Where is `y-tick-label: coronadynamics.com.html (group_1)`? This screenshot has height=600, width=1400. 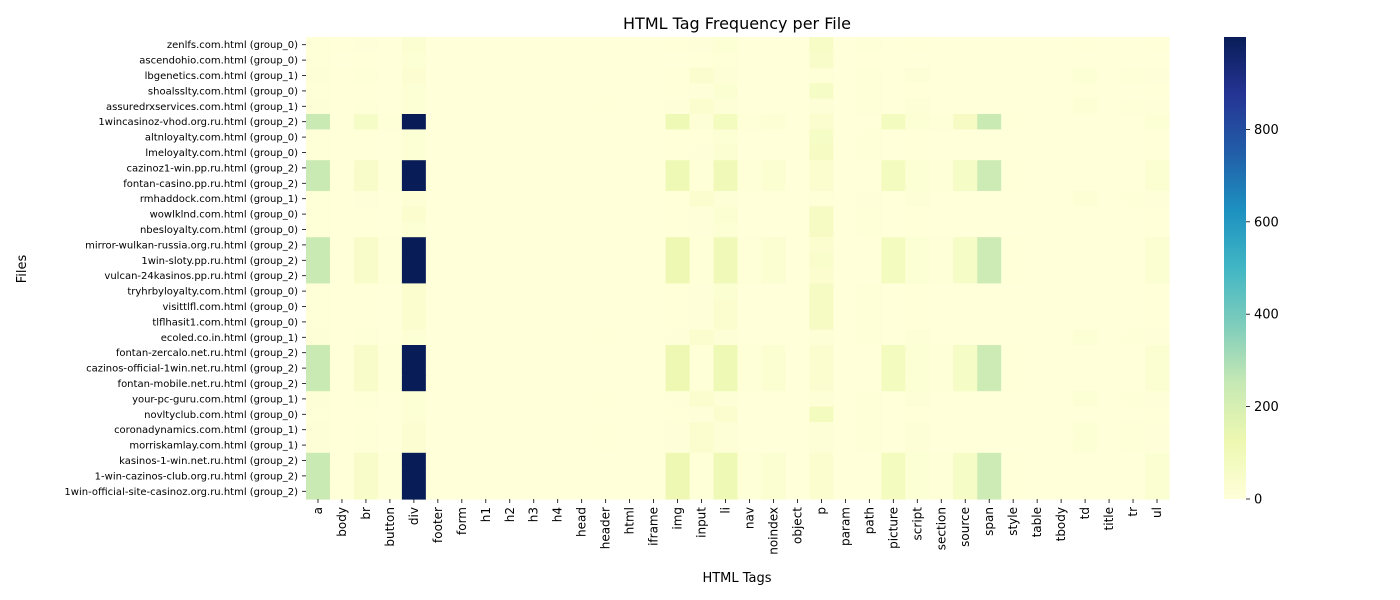
y-tick-label: coronadynamics.com.html (group_1) is located at coordinates (206, 430).